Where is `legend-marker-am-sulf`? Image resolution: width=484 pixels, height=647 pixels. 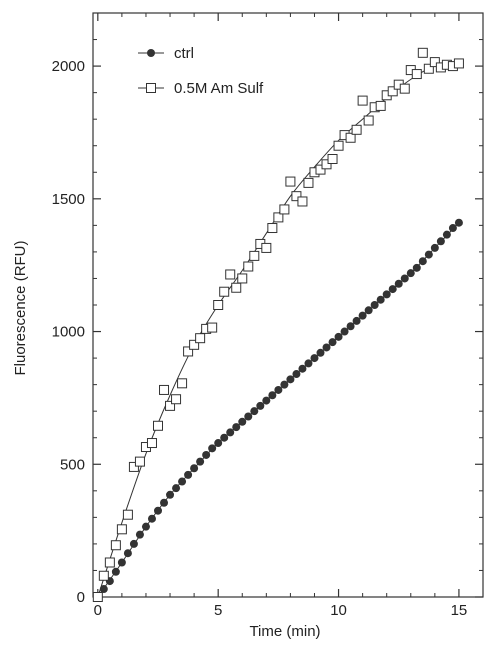 legend-marker-am-sulf is located at coordinates (151, 88).